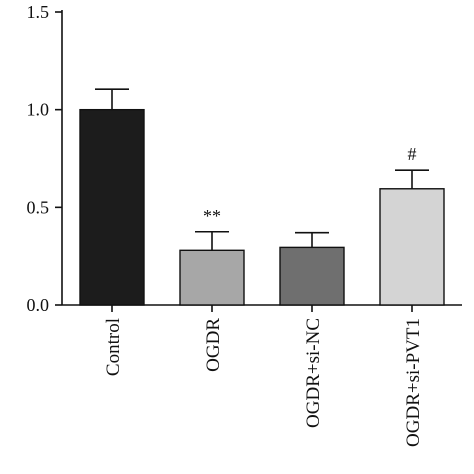  Describe the element at coordinates (262, 308) in the screenshot. I see `x-axis` at that location.